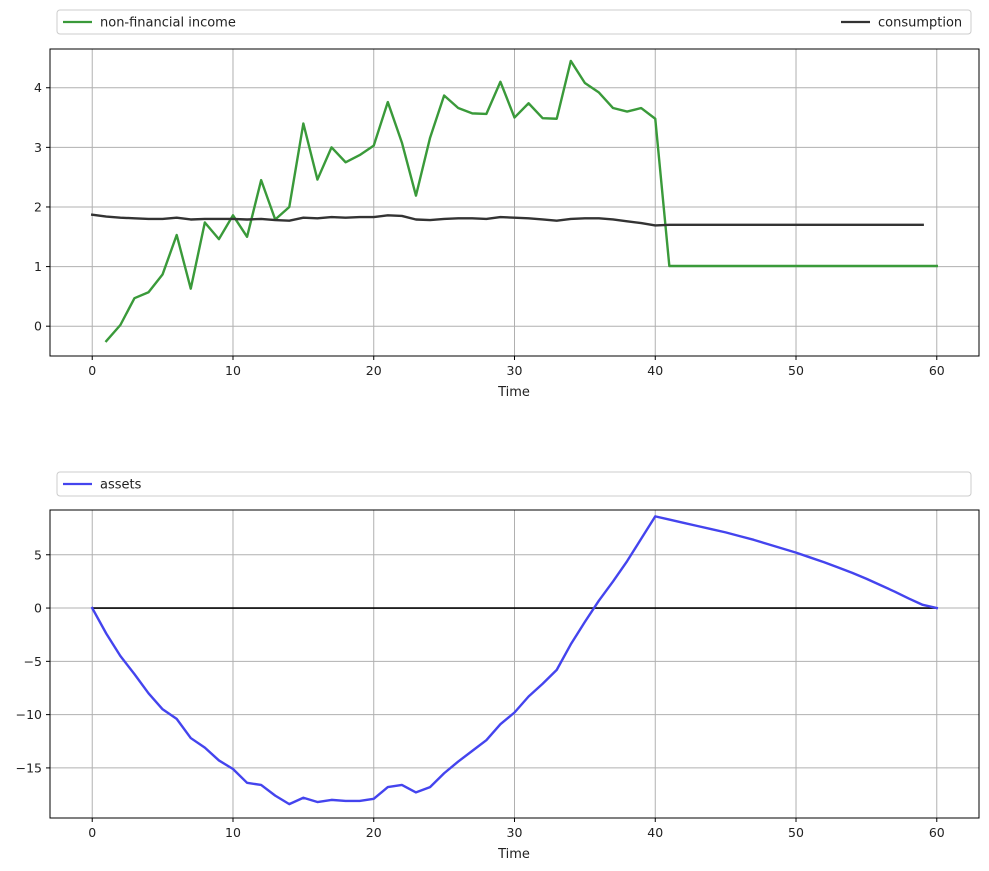 This screenshot has width=989, height=871. What do you see at coordinates (513, 854) in the screenshot?
I see `bottom-x-axis-label: Time` at bounding box center [513, 854].